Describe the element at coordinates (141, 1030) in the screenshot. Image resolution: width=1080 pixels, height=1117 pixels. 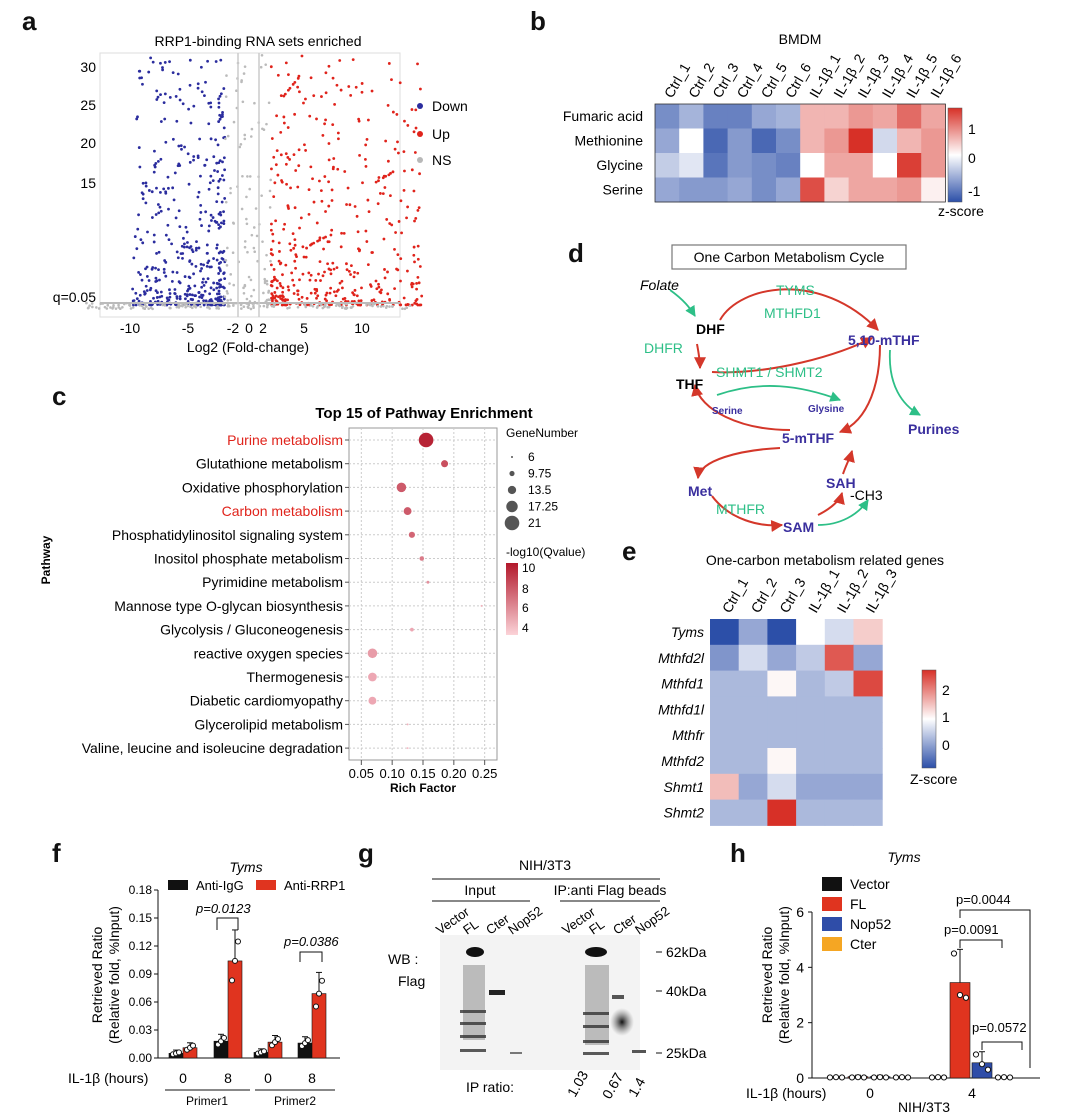
I see `f-ytick: 0.03` at that location.